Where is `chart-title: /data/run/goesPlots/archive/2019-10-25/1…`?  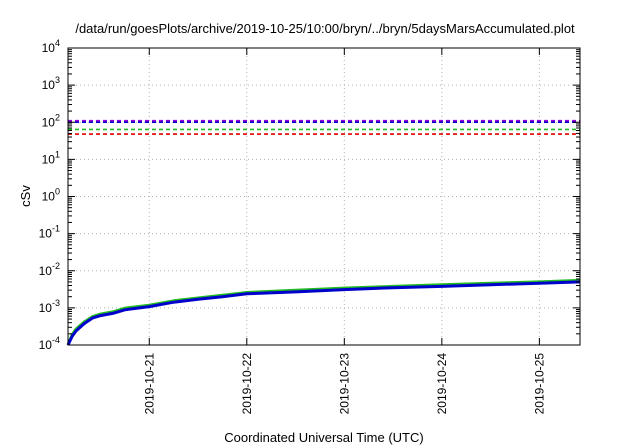
chart-title: /data/run/goesPlots/archive/2019-10-25/1… is located at coordinates (325, 28).